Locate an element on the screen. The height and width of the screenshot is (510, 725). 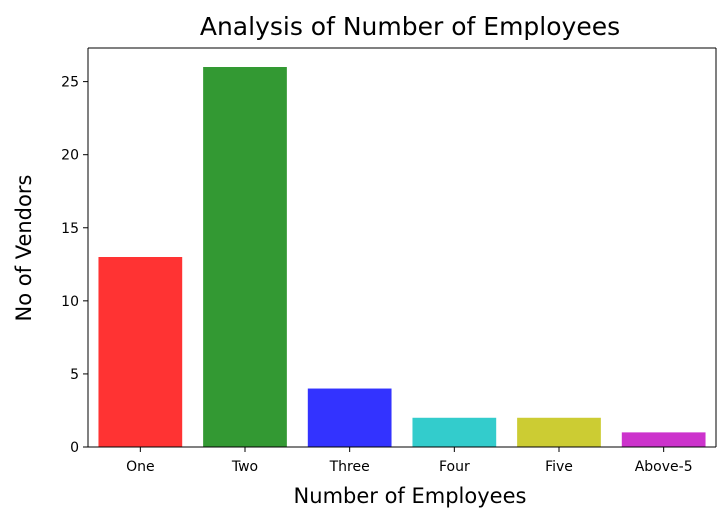
chart-title: Analysis of Number of Employees is located at coordinates (410, 26).